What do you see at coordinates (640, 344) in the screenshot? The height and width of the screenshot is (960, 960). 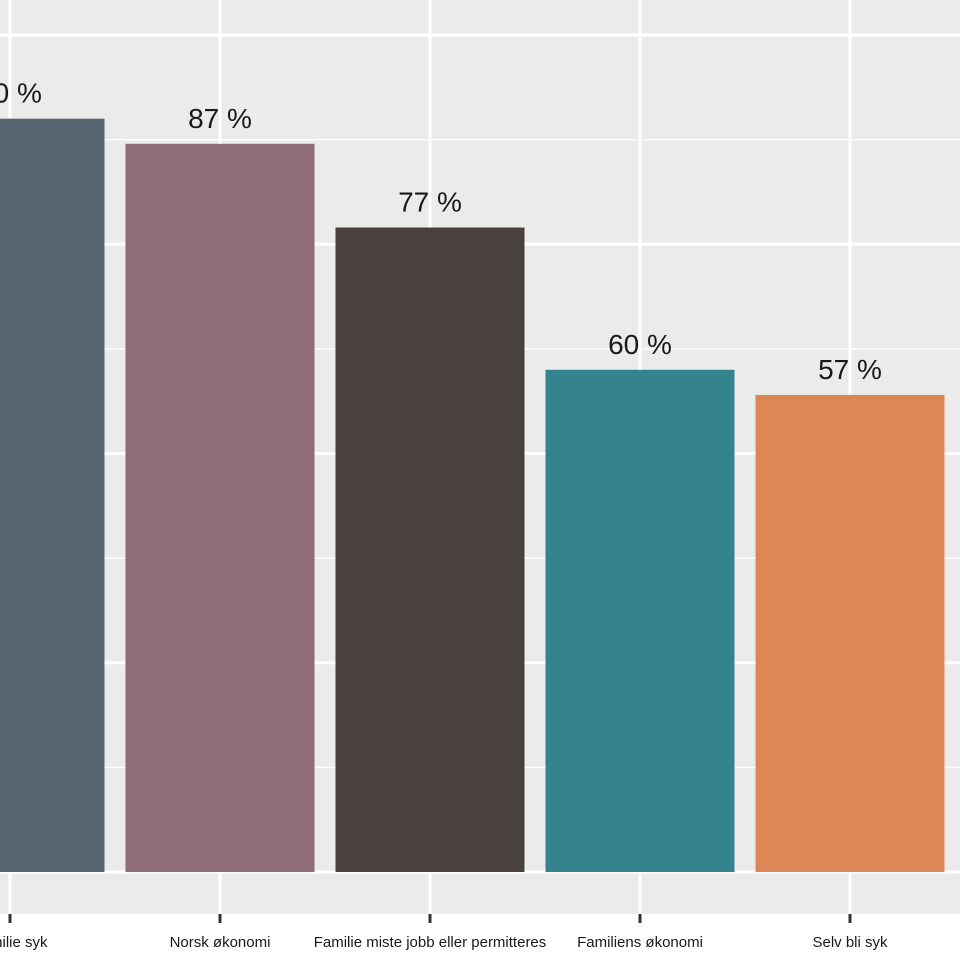 I see `data-label: 60 %` at bounding box center [640, 344].